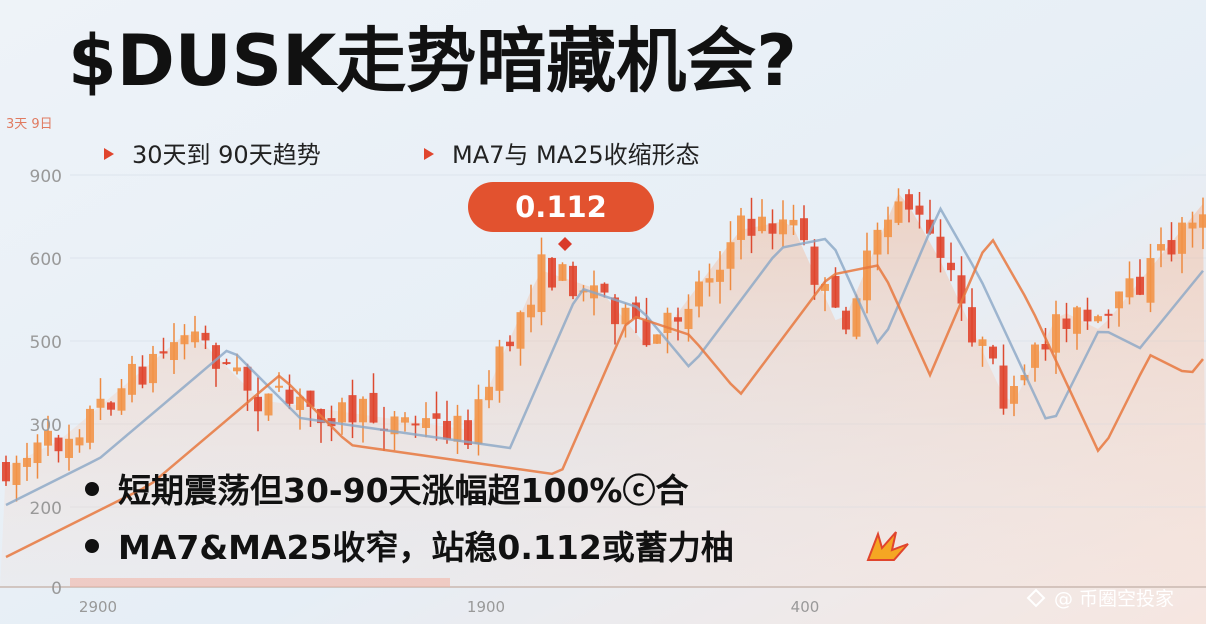 The height and width of the screenshot is (624, 1206). What do you see at coordinates (226, 155) in the screenshot?
I see `legend-item: 30天到 90天趋势` at bounding box center [226, 155].